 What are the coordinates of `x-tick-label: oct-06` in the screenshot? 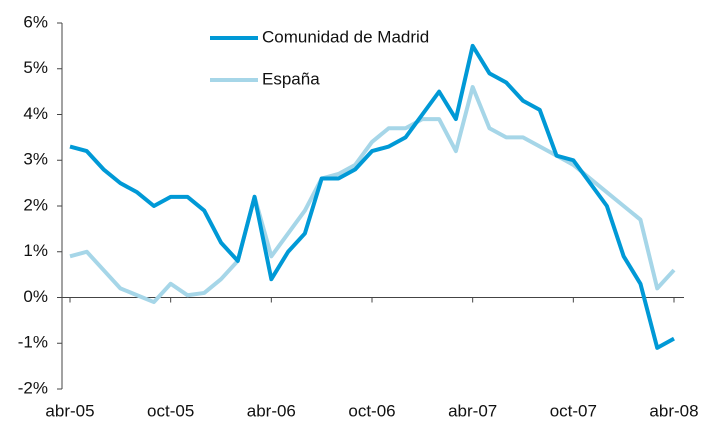 It's located at (371, 410).